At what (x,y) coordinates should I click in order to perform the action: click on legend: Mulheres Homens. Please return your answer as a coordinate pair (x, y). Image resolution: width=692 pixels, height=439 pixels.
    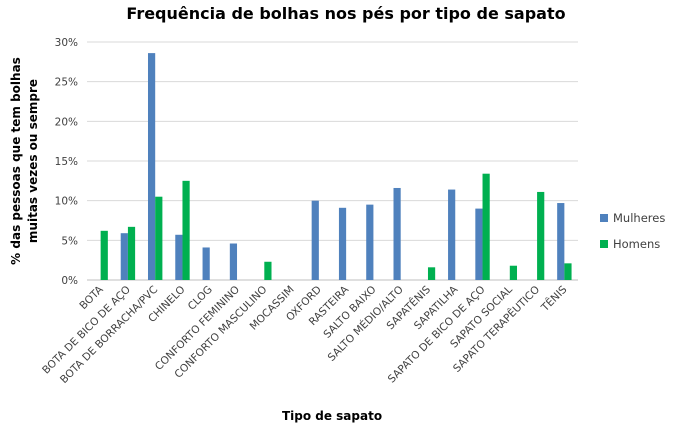
    Looking at the image, I should click on (632, 231).